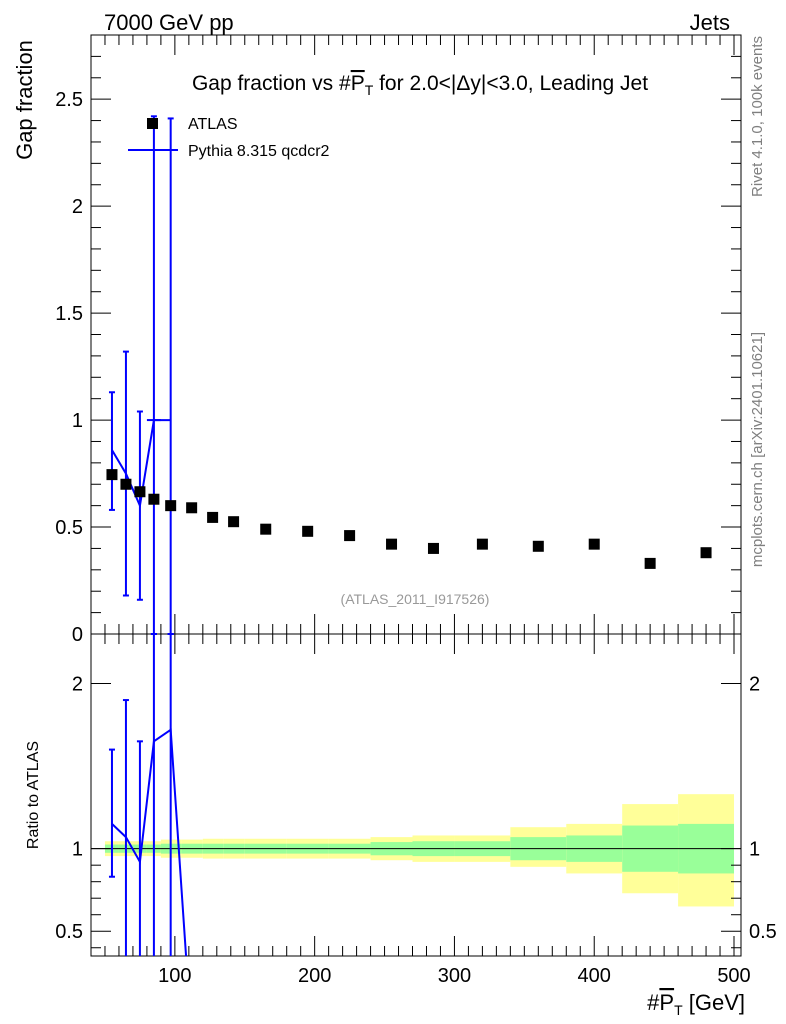 Image resolution: width=786 pixels, height=1024 pixels. What do you see at coordinates (763, 932) in the screenshot?
I see `ratio-ytick-label-right: 0.5` at bounding box center [763, 932].